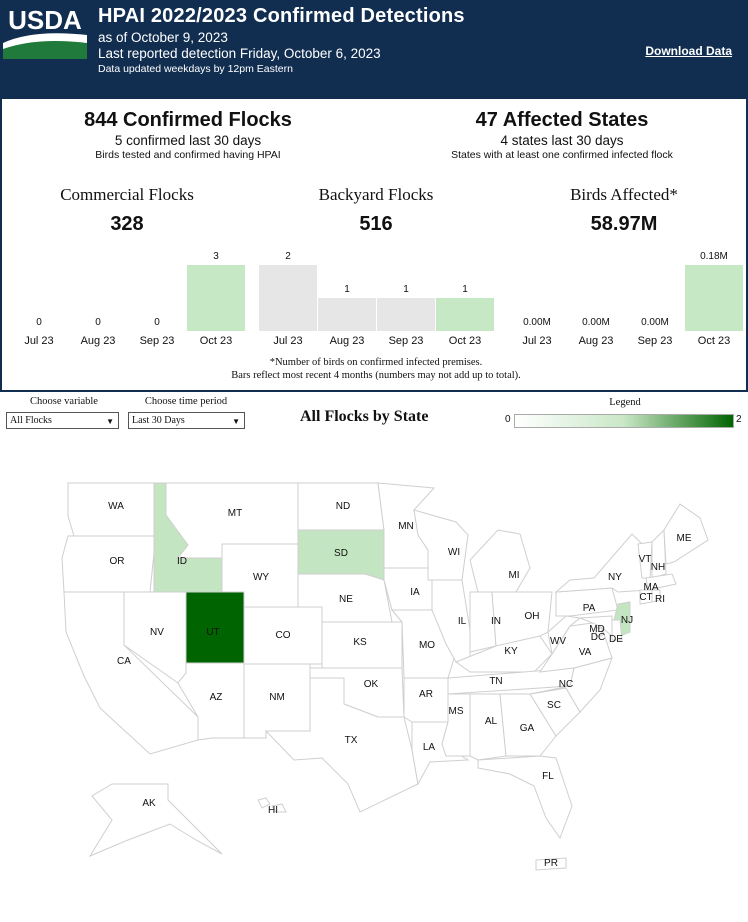 This screenshot has width=748, height=922. Describe the element at coordinates (186, 420) in the screenshot. I see `period-select: Last 30 Days ▼` at that location.